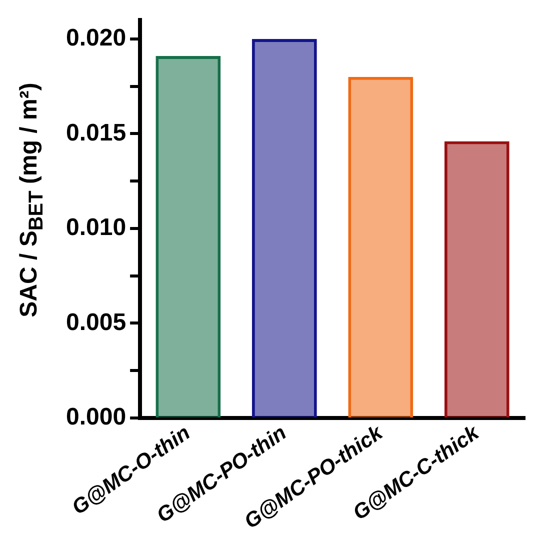 Image resolution: width=537 pixels, height=548 pixels. Describe the element at coordinates (96, 132) in the screenshot. I see `y-tick-label: 0.015` at that location.